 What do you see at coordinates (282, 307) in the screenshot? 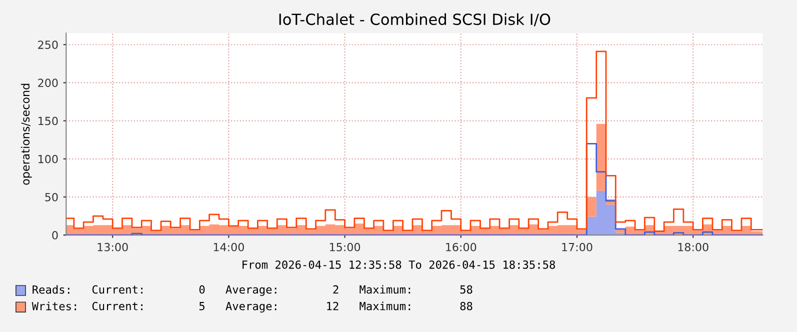
I see `text: Current: 5 Average: 12 Maximum: 88` at bounding box center [282, 307].